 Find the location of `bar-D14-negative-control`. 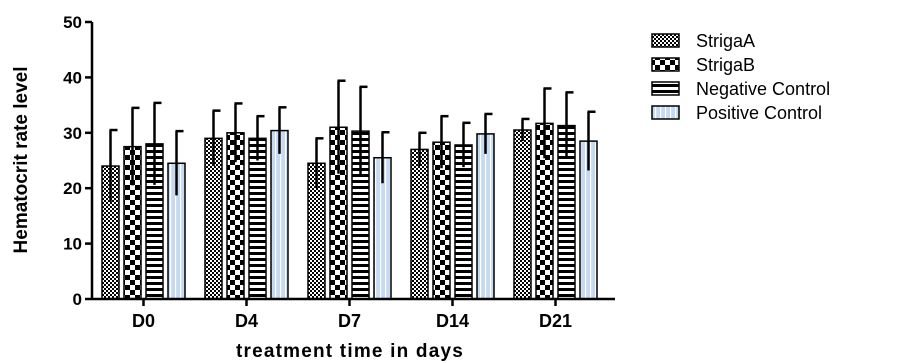

bar-D14-negative-control is located at coordinates (463, 222).